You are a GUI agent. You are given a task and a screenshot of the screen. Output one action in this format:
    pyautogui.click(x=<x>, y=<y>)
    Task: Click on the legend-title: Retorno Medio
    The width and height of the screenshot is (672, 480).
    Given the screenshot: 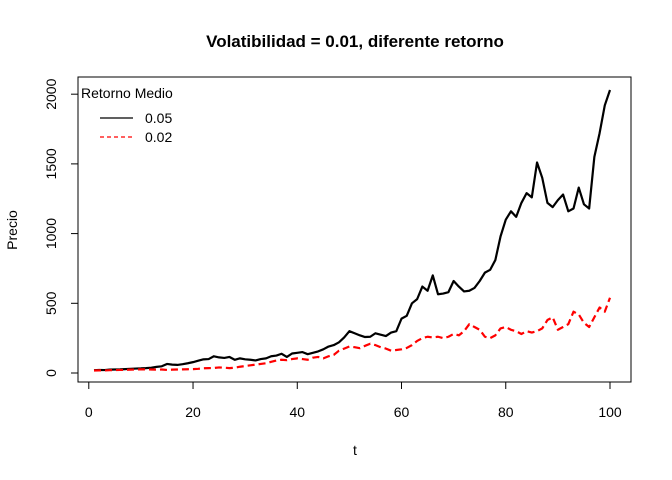 What is the action you would take?
    pyautogui.click(x=127, y=93)
    